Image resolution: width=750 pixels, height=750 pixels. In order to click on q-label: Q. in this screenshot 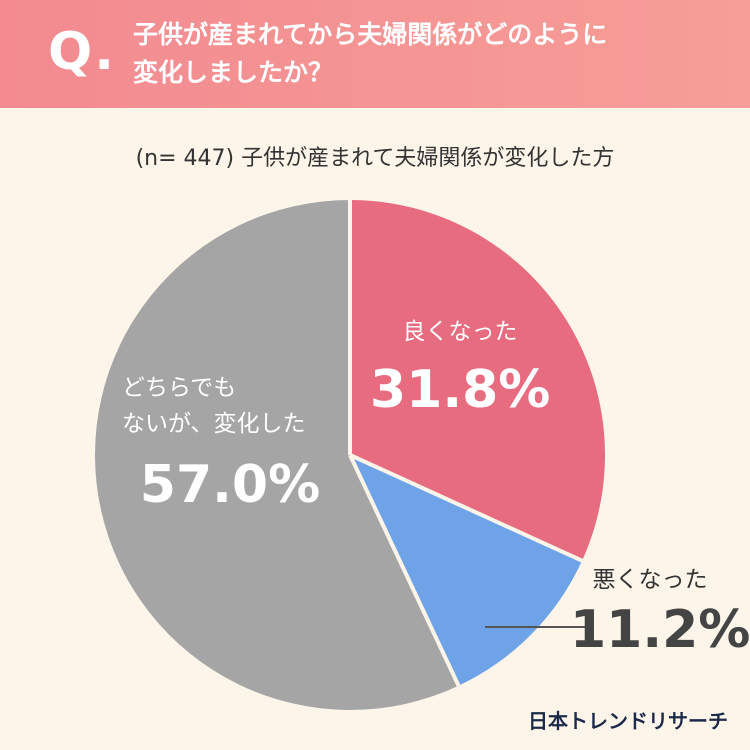, I will do `click(82, 52)`.